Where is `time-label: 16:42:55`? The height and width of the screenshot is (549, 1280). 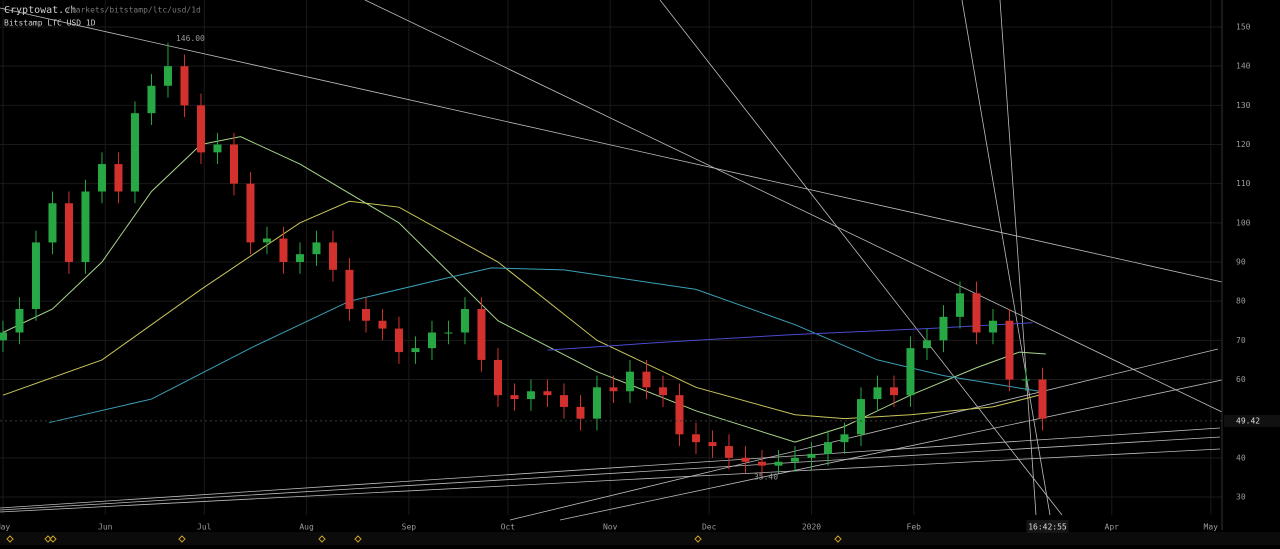 time-label: 16:42:55 is located at coordinates (1047, 527).